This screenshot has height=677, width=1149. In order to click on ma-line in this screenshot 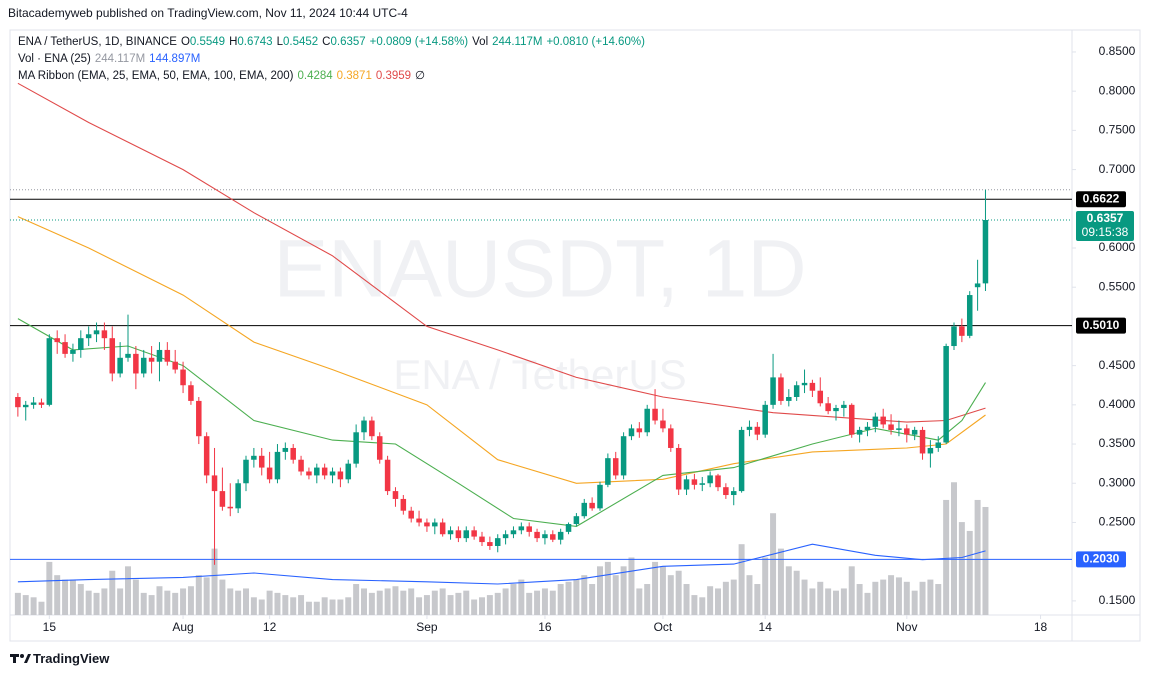, I will do `click(501, 564)`.